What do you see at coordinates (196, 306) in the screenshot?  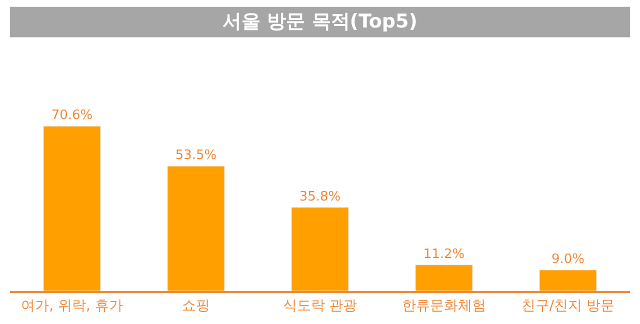 I see `x-tick-label: 쇼핑` at bounding box center [196, 306].